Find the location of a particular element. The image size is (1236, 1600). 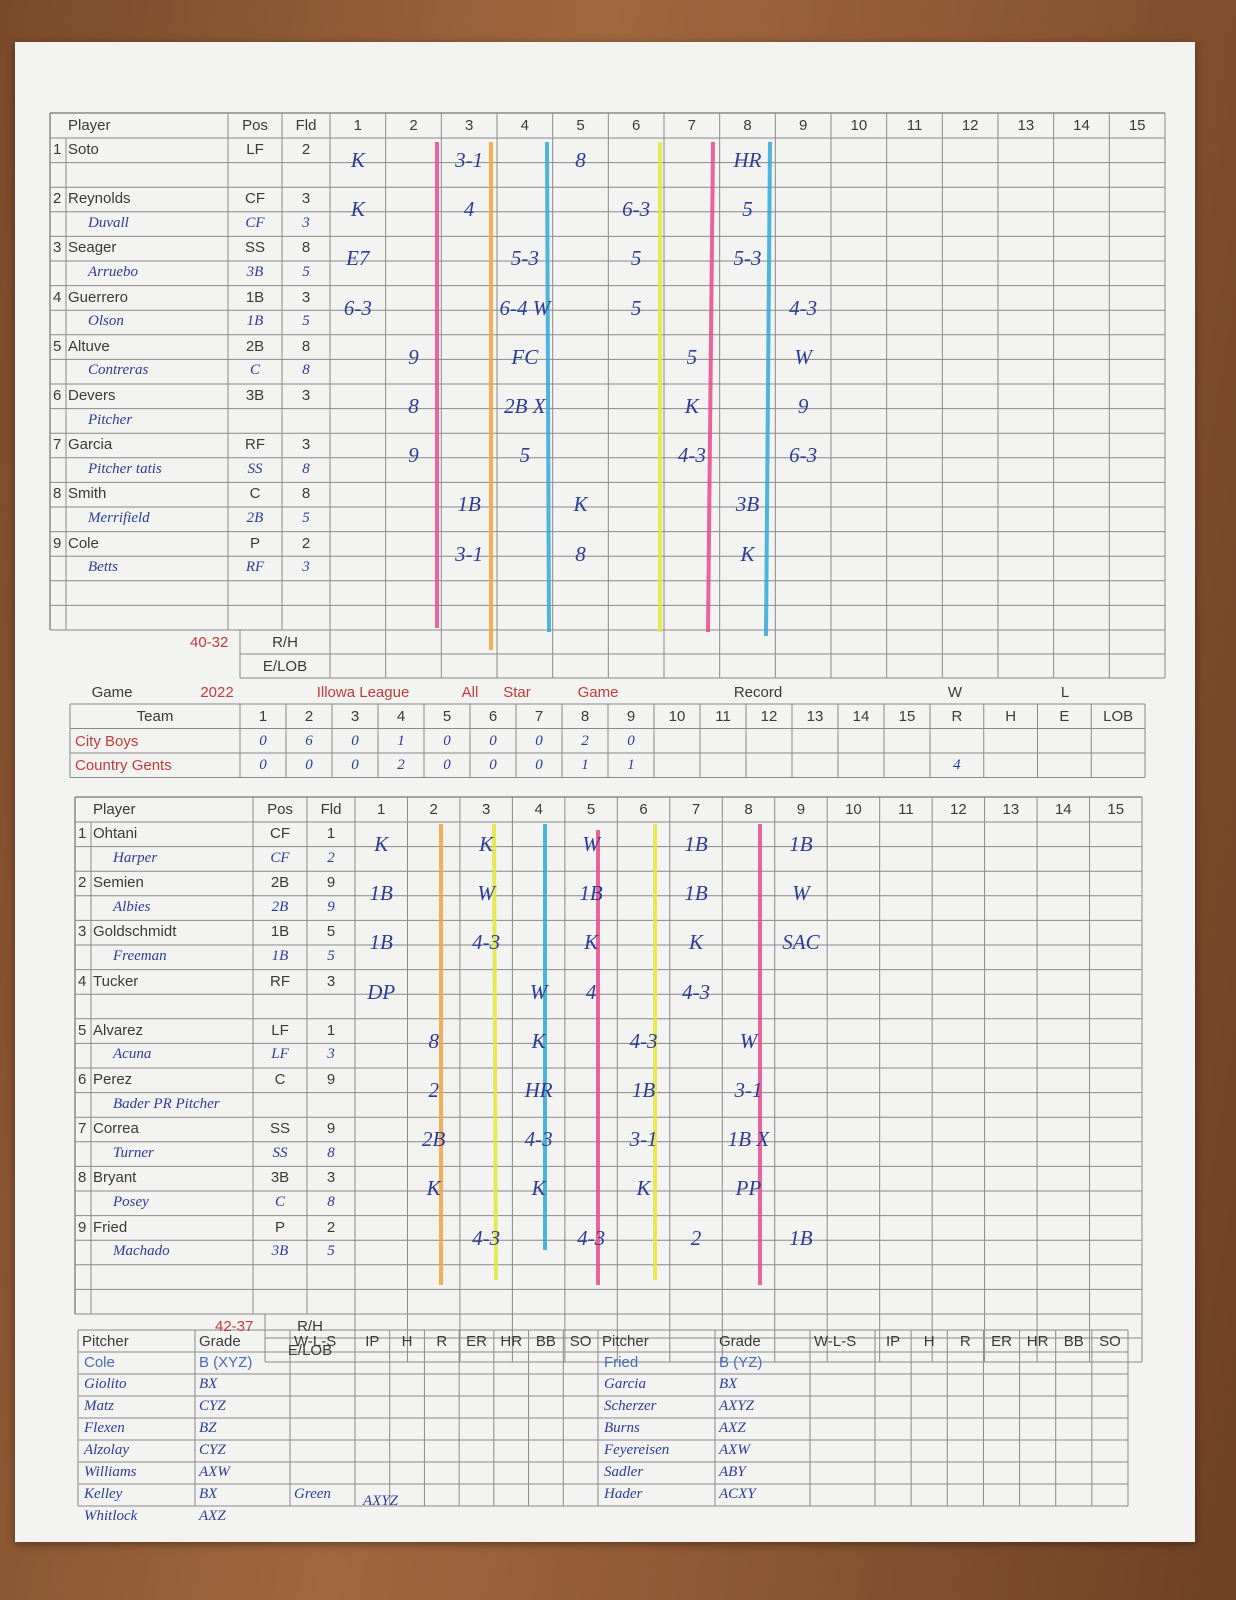

header-cell: HR is located at coordinates (1037, 1341).